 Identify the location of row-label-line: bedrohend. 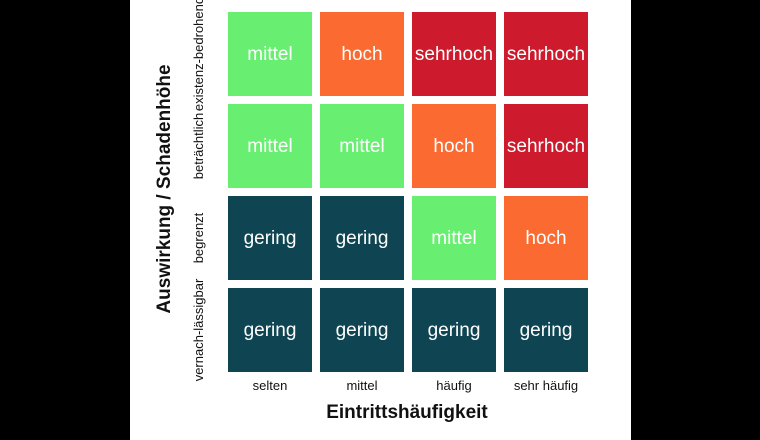
(198, 30).